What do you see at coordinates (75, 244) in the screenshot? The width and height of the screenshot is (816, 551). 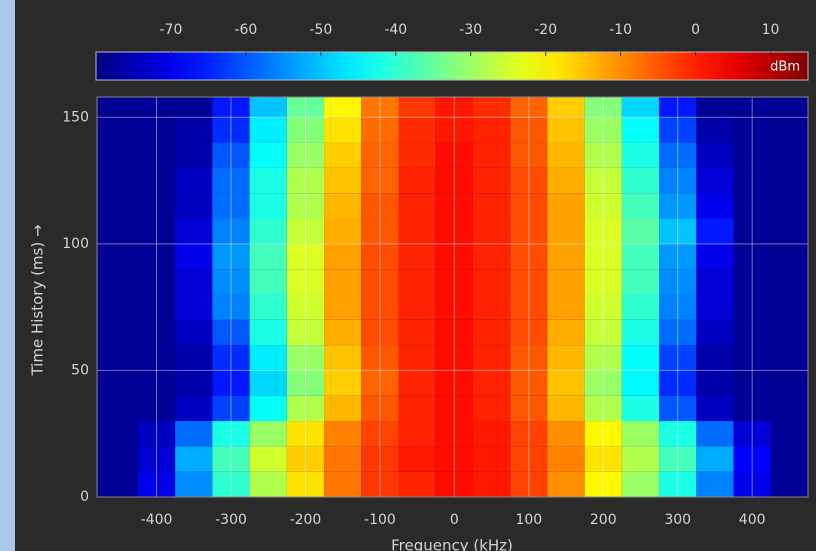 I see `y-tick-label: 100` at bounding box center [75, 244].